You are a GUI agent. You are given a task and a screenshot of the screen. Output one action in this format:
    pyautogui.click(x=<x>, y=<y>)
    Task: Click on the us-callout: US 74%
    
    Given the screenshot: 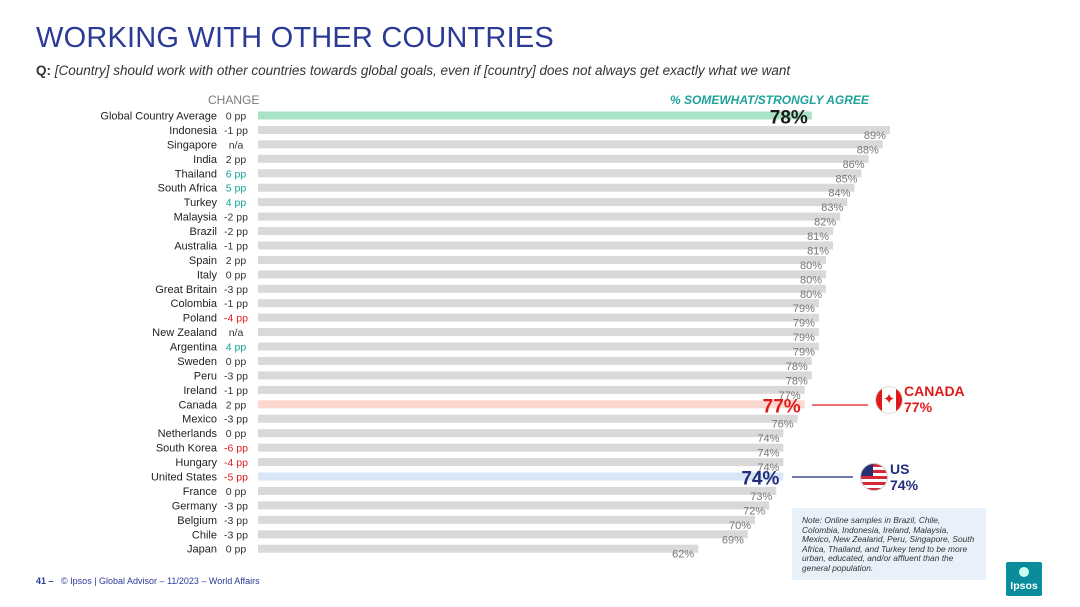 What is the action you would take?
    pyautogui.click(x=904, y=477)
    